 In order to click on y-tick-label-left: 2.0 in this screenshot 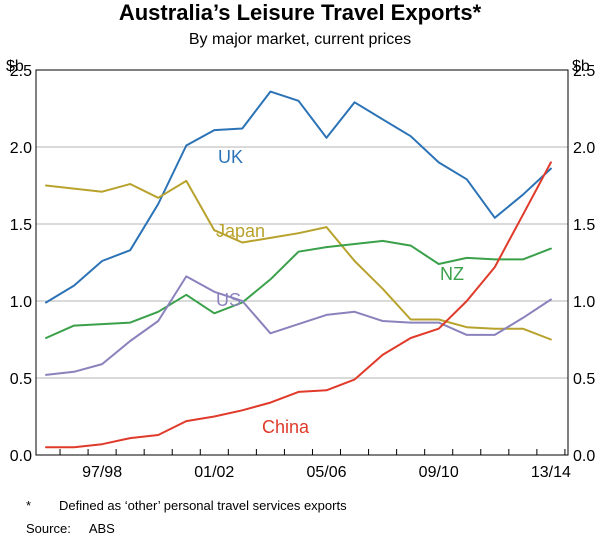, I will do `click(21, 148)`.